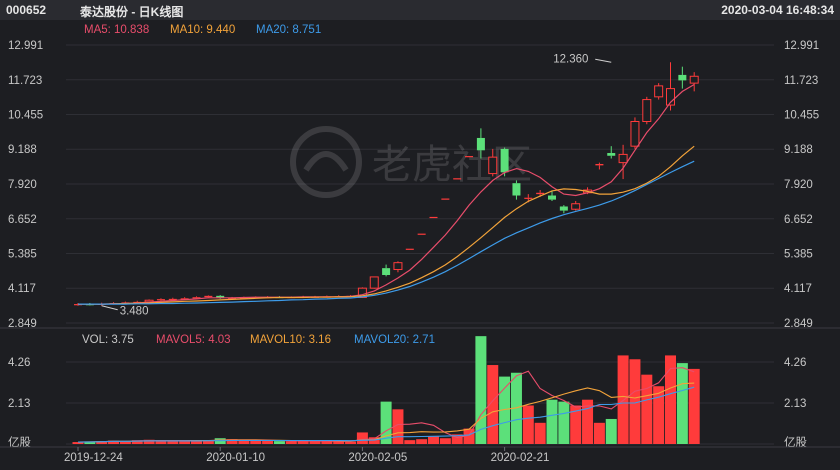 This screenshot has height=470, width=840. What do you see at coordinates (520, 458) in the screenshot?
I see `x-tick-label: 2020-02-21` at bounding box center [520, 458].